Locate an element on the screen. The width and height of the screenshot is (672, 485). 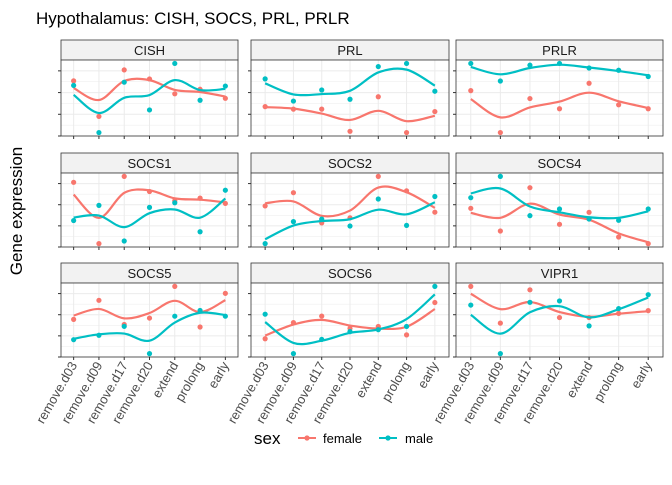
panel-title: SOCS1 is located at coordinates (149, 163).